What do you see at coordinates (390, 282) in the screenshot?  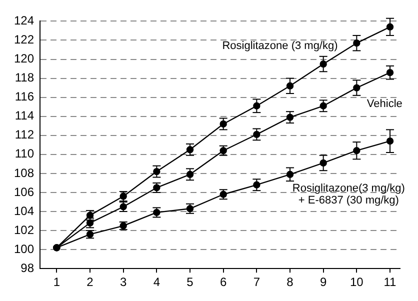 I see `x-tick-label: 11` at bounding box center [390, 282].